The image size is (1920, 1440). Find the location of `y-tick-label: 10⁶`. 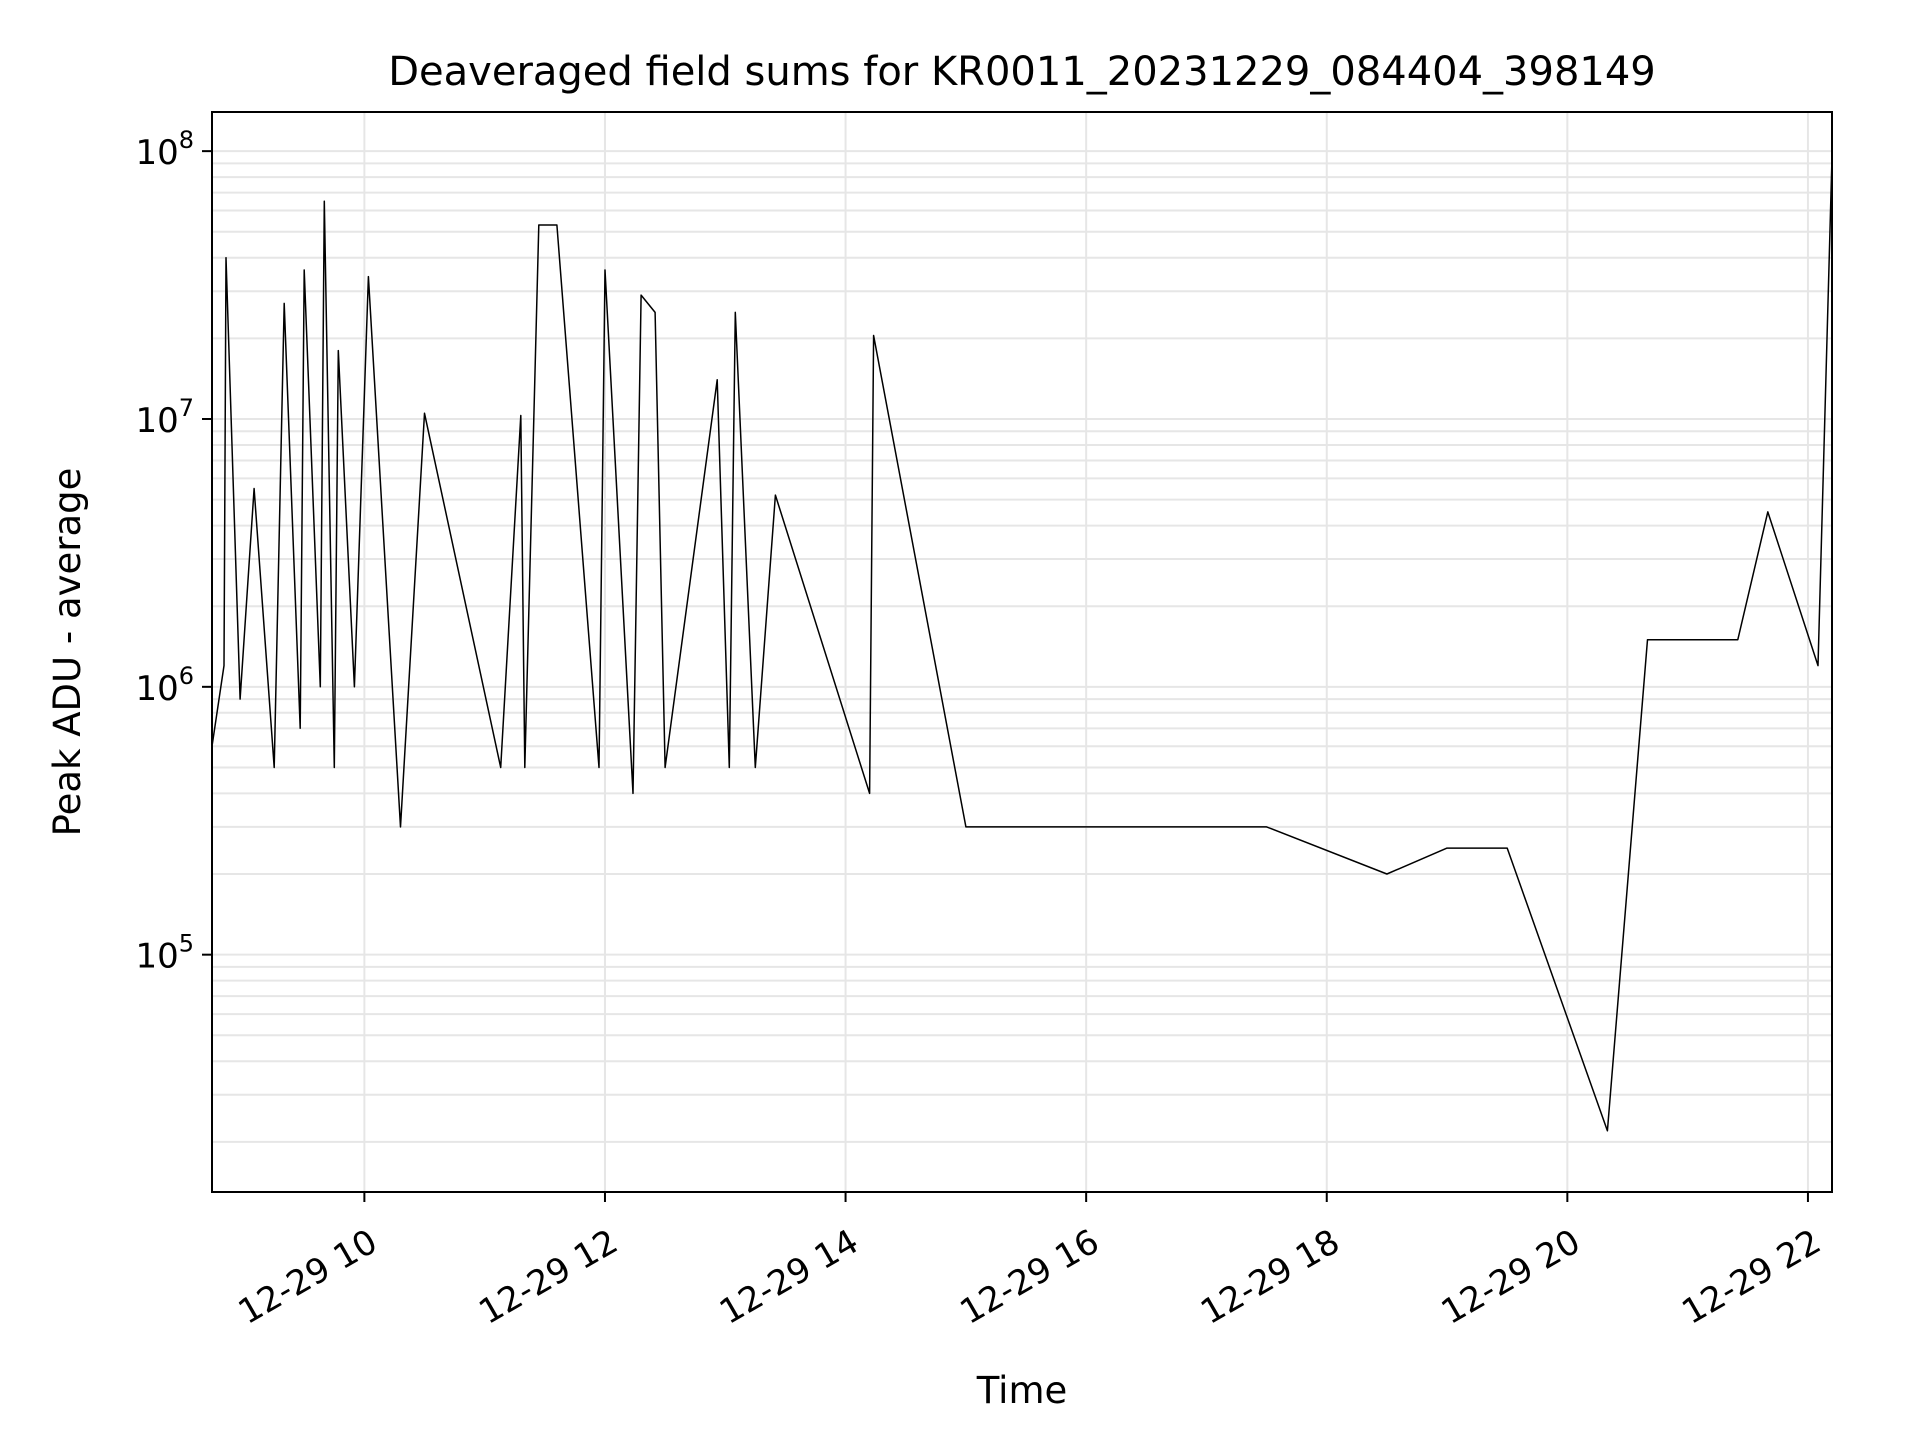

y-tick-label: 10⁶ is located at coordinates (164, 685).